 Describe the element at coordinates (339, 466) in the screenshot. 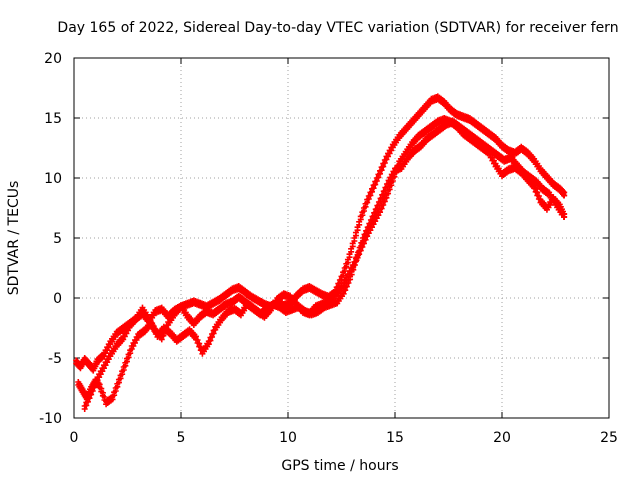

I see `x-axis-label: GPS time / hours` at that location.